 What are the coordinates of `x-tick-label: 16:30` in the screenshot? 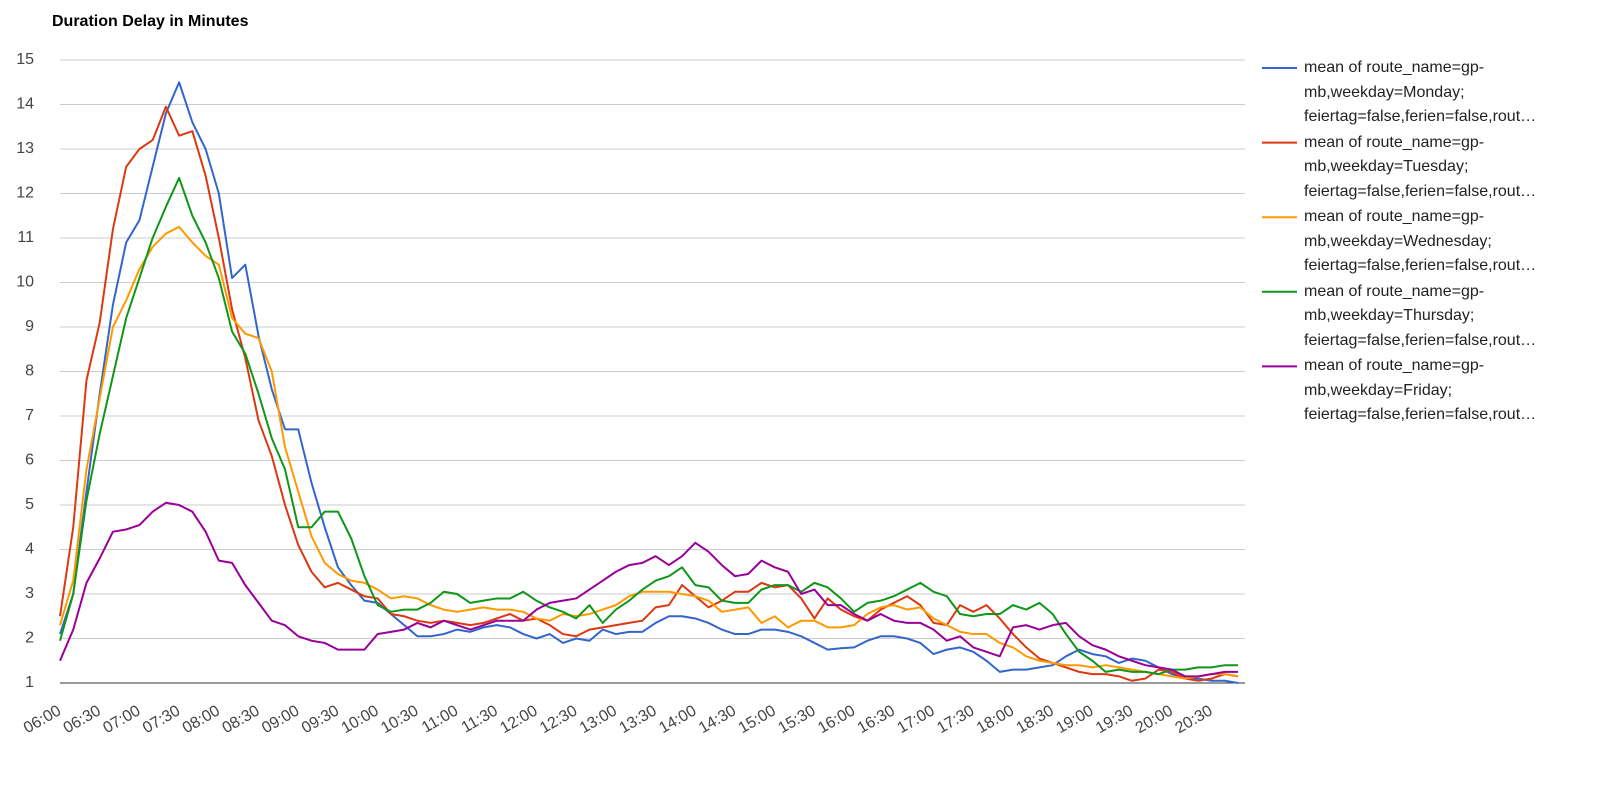 It's located at (876, 719).